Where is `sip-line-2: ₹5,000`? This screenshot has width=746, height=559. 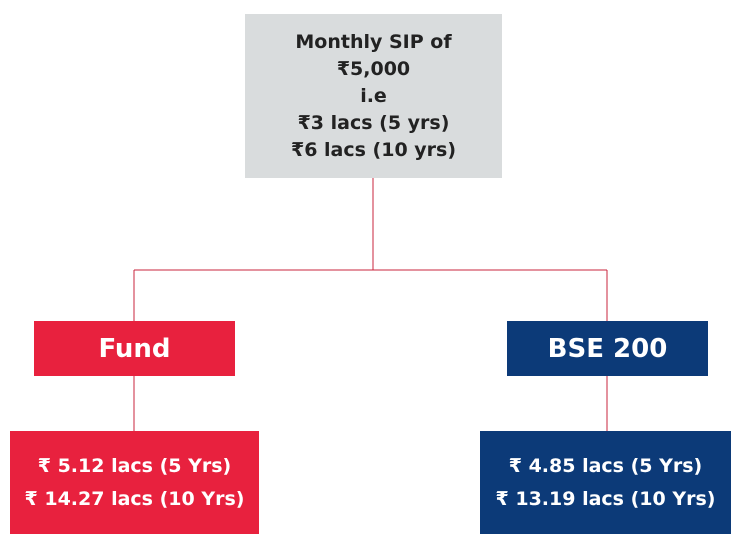 sip-line-2: ₹5,000 is located at coordinates (373, 68).